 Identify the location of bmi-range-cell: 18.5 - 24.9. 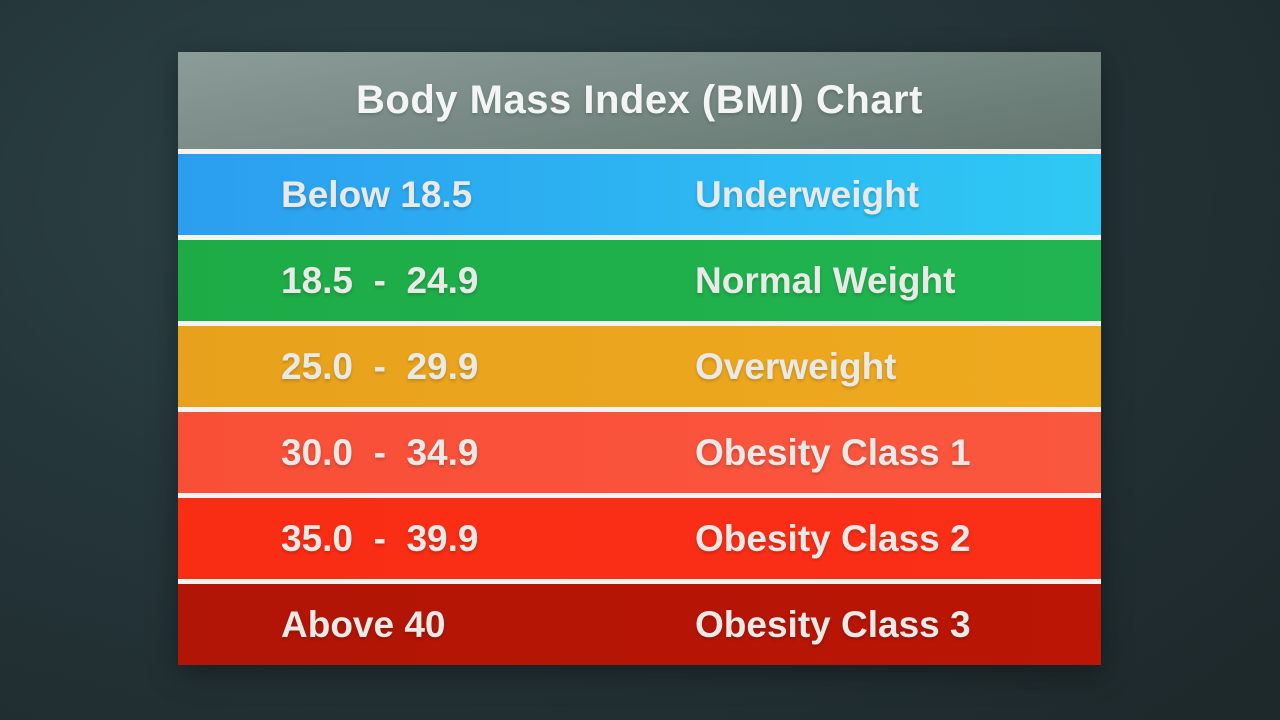
(380, 280).